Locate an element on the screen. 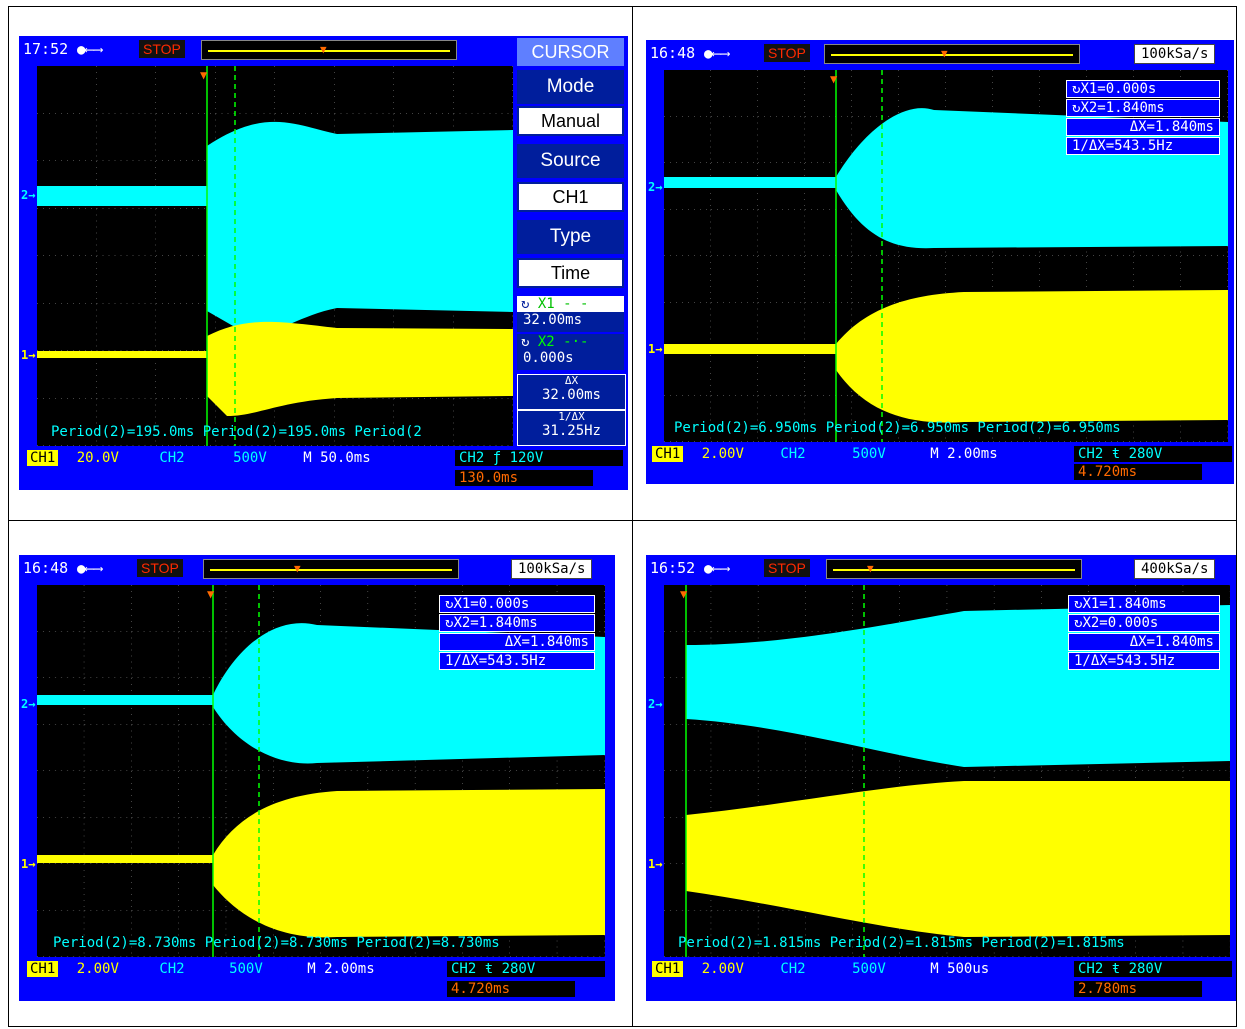  table-divider-vertical is located at coordinates (632, 516).